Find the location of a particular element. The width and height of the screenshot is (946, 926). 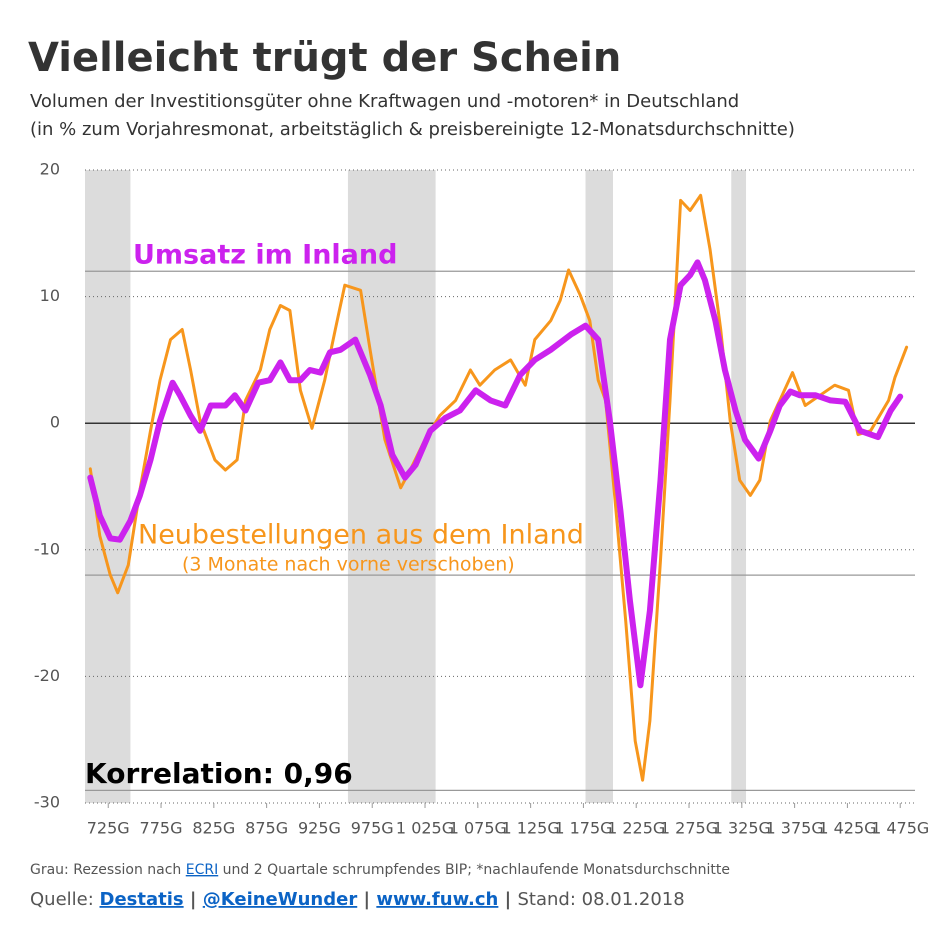

y-tick-label: 20 is located at coordinates (50, 169).